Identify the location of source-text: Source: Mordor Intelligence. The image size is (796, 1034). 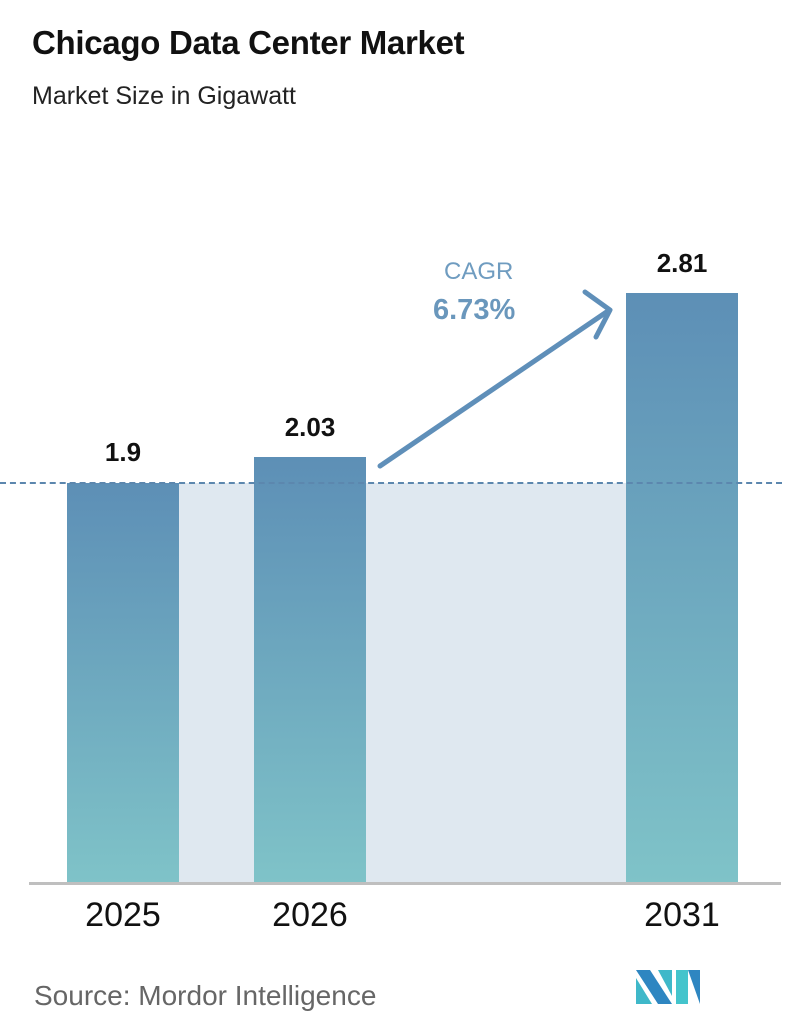
(205, 995).